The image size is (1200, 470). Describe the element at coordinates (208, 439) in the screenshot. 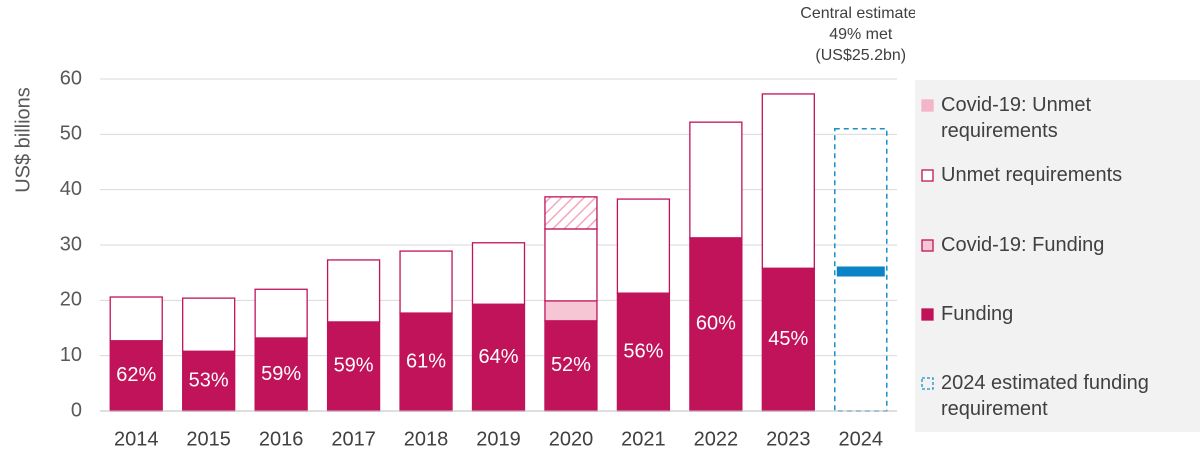

I see `x-tick-label: 2015` at that location.